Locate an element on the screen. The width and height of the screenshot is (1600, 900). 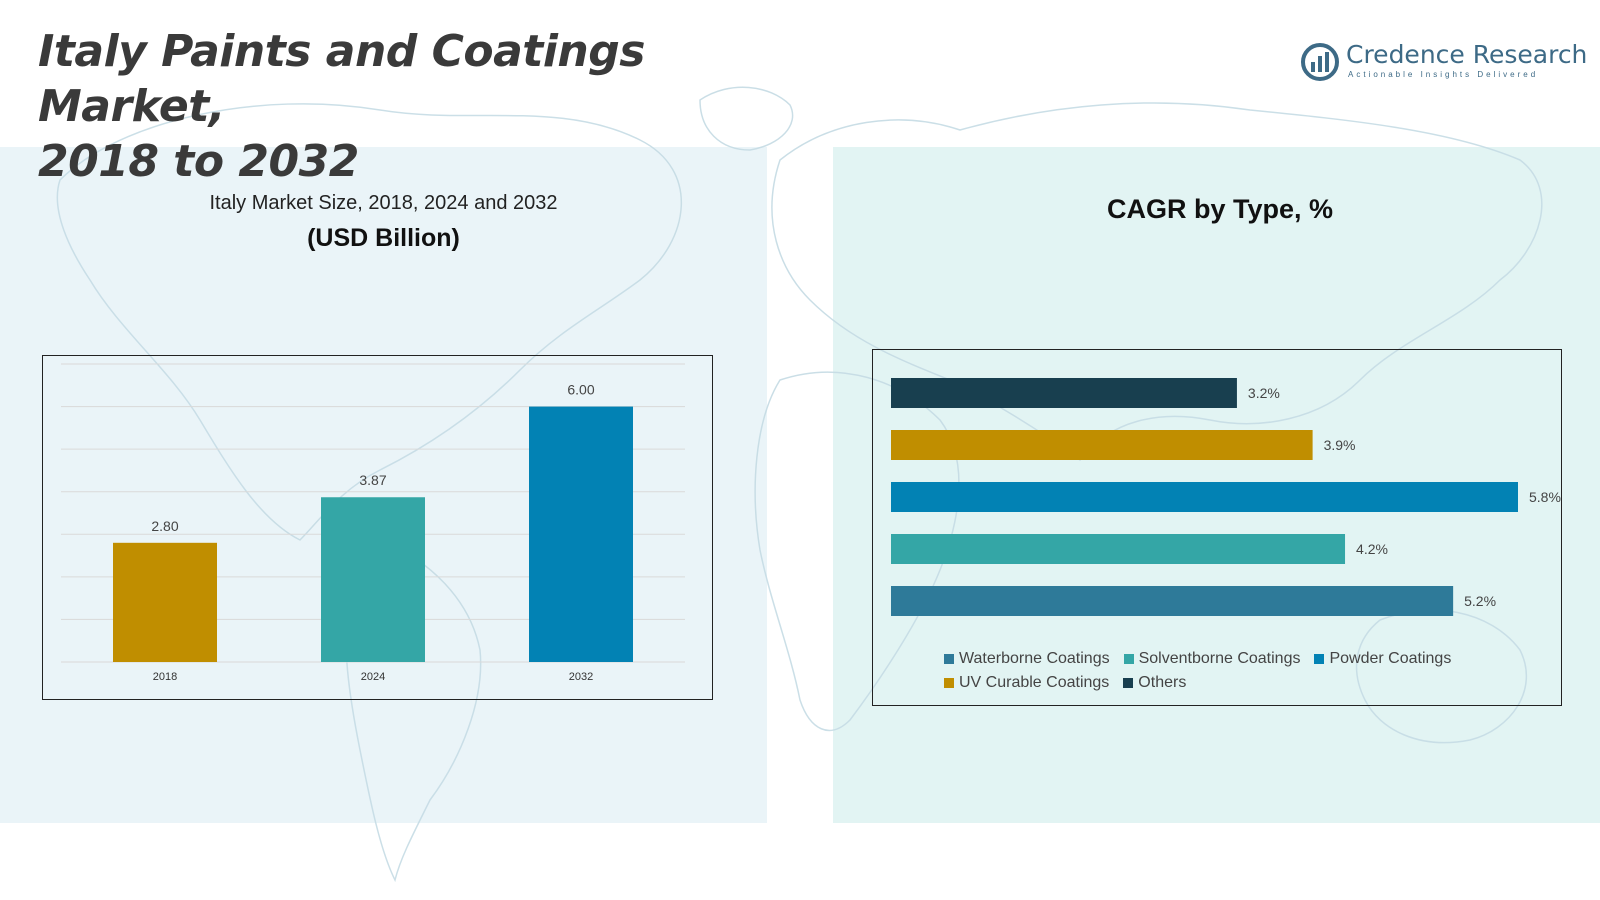
x-tick-label: 2024 is located at coordinates (373, 677).